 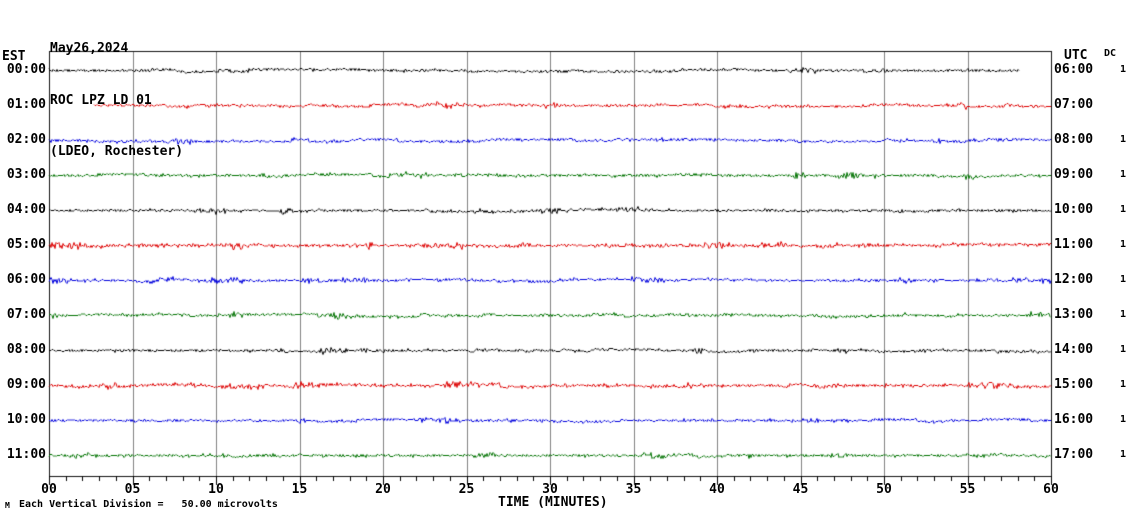 I want to click on x-tick-label: 20, so click(x=383, y=489).